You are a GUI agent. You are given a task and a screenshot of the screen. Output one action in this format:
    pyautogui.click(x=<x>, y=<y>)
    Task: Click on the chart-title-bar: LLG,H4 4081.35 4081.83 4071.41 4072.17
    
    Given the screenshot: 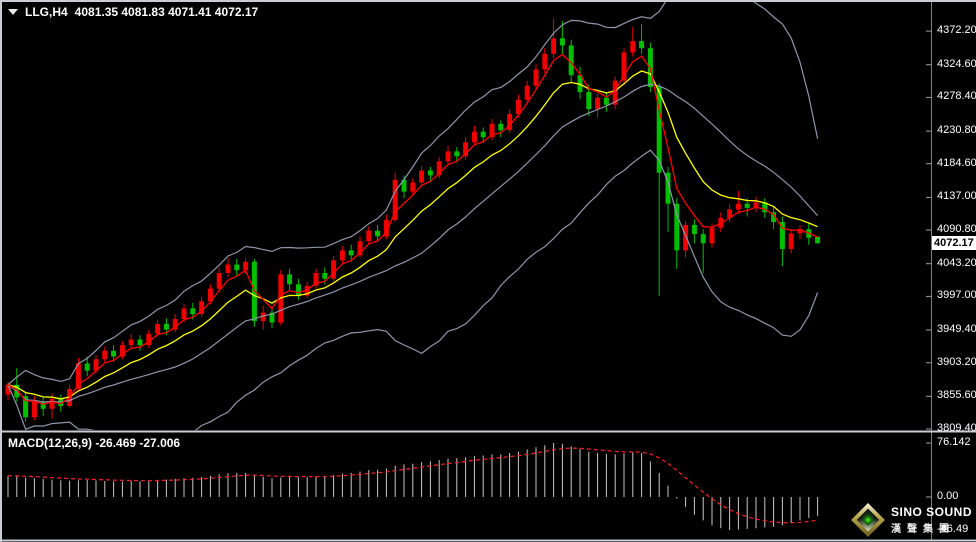 What is the action you would take?
    pyautogui.click(x=133, y=12)
    